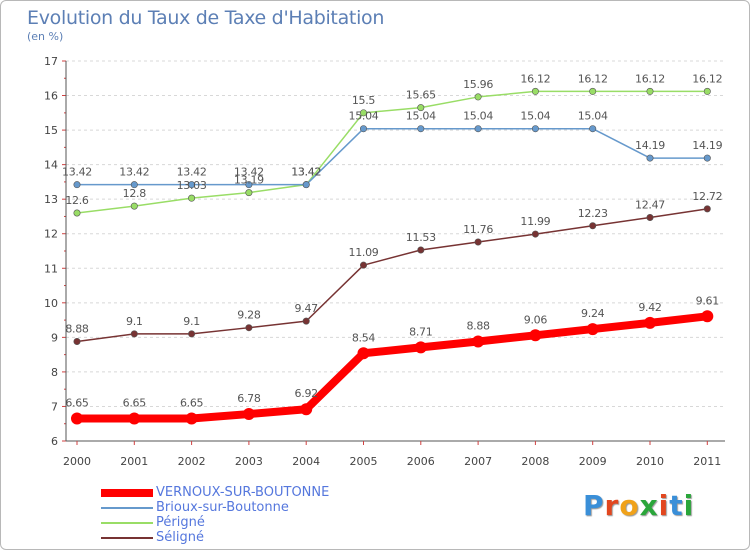 The height and width of the screenshot is (550, 750). I want to click on logo-letter: t, so click(676, 505).